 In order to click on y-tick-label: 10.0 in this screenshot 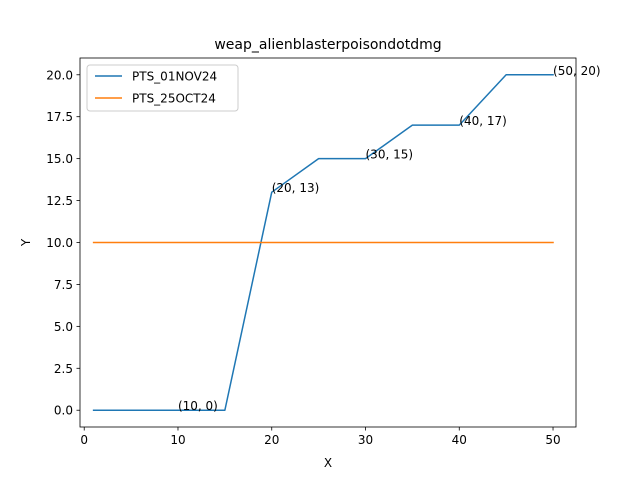, I will do `click(59, 243)`.